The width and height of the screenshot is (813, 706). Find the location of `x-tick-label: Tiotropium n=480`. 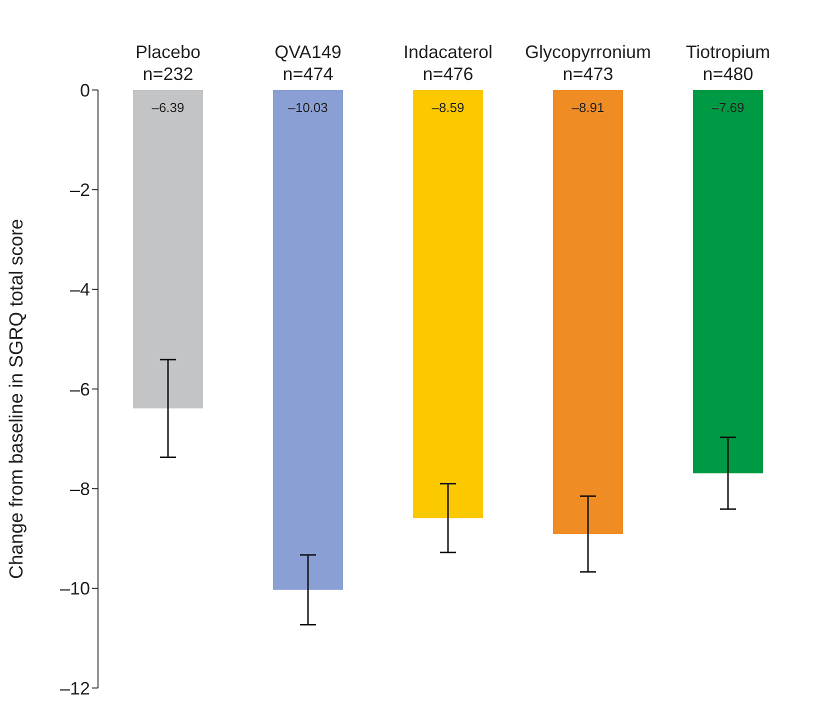

x-tick-label: Tiotropium n=480 is located at coordinates (728, 63).